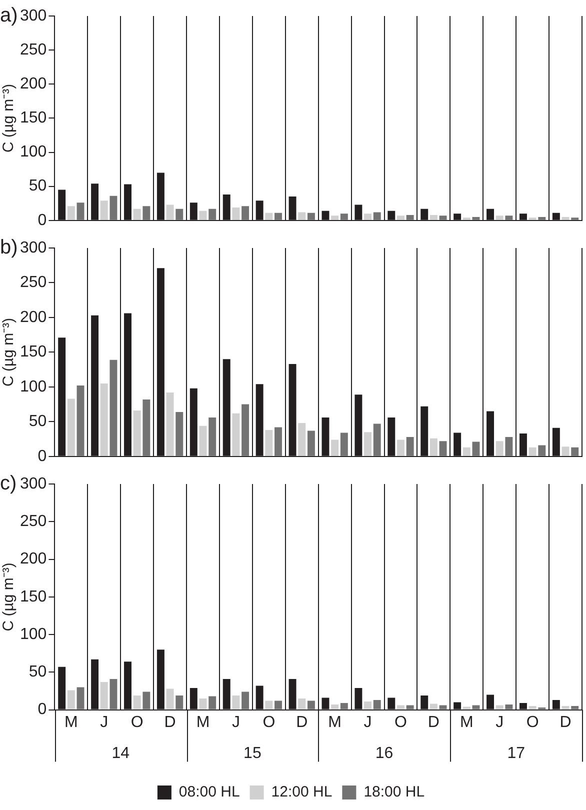  What do you see at coordinates (516, 753) in the screenshot?
I see `text: 17` at bounding box center [516, 753].